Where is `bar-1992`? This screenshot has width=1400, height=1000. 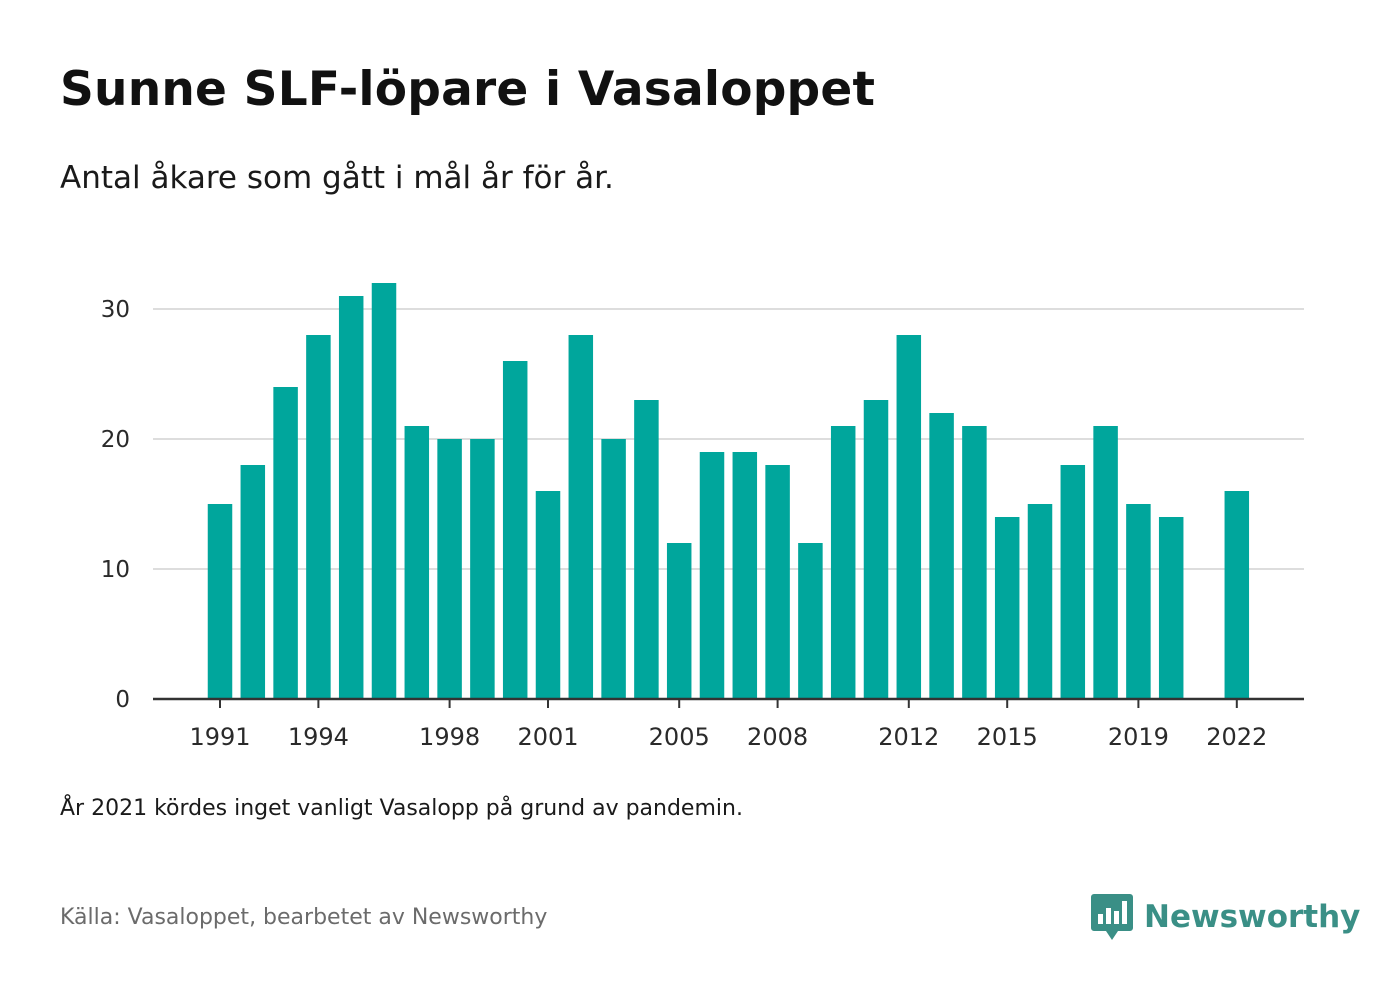 bar-1992 is located at coordinates (253, 582).